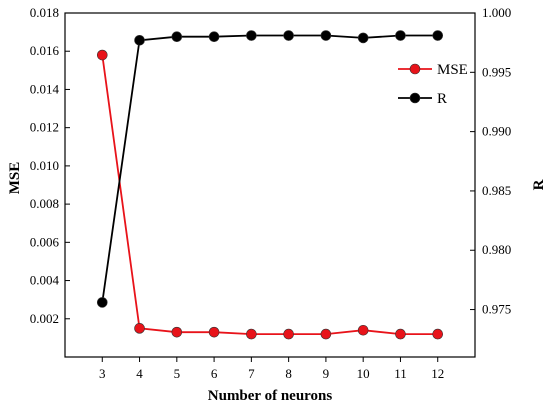  Describe the element at coordinates (496, 249) in the screenshot. I see `right-y-tick-label: 0.980` at that location.